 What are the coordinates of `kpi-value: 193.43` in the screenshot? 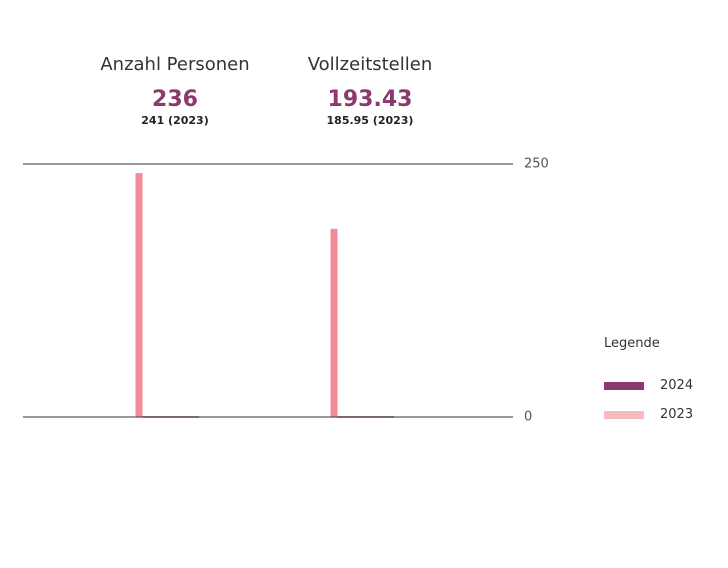 It's located at (370, 99).